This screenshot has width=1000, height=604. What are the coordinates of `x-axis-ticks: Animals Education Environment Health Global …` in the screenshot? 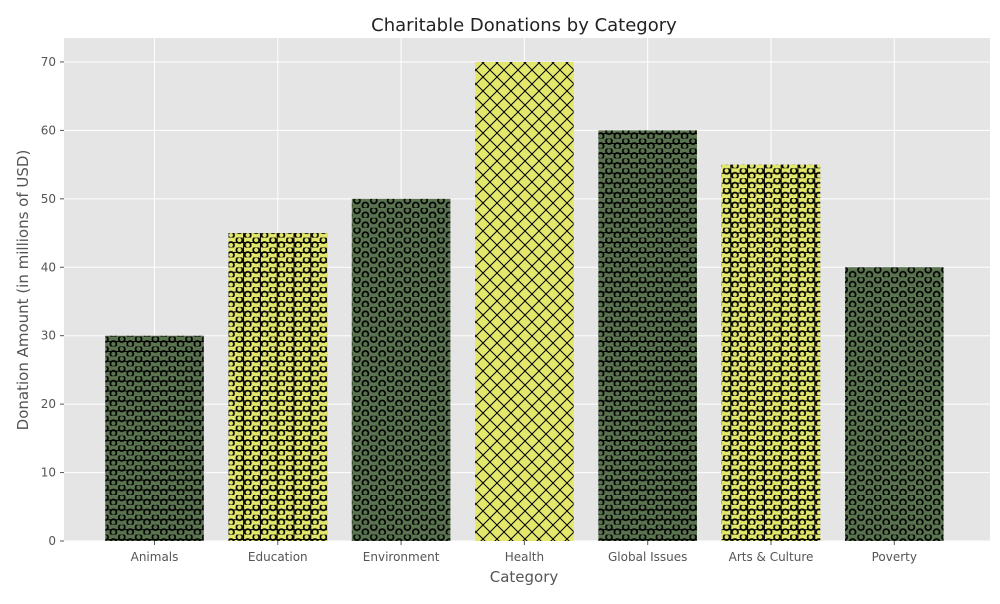 It's located at (524, 552).